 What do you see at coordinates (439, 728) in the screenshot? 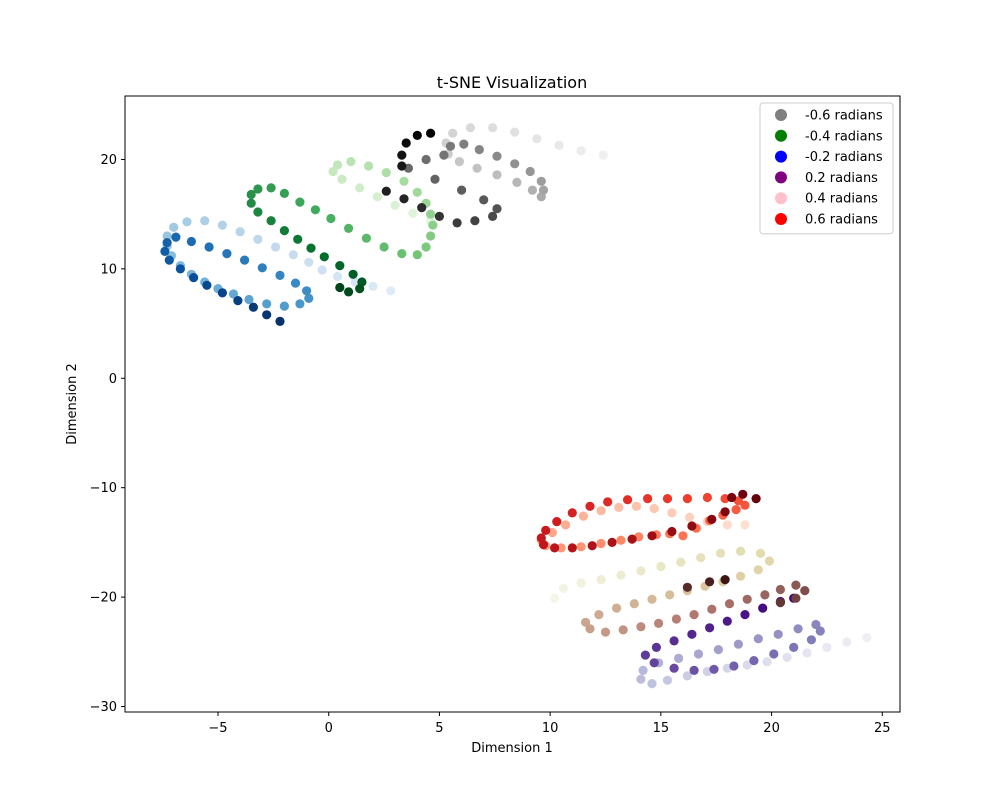
I see `x-tick-label: 5` at bounding box center [439, 728].